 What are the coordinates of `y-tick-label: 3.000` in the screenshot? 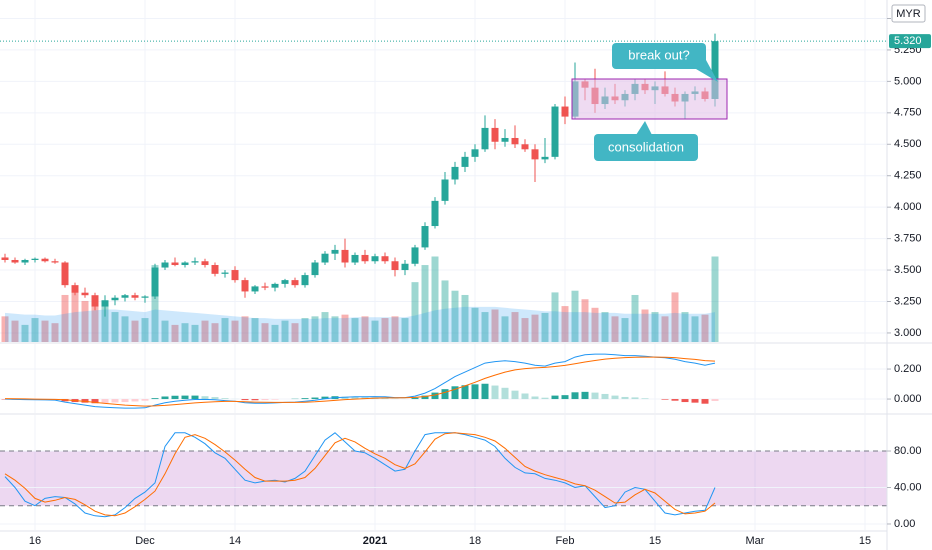 It's located at (908, 333).